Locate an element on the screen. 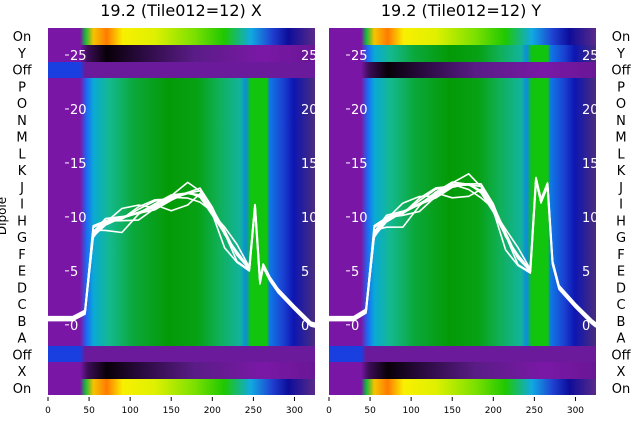 This screenshot has height=440, width=640. x-tick-label: 150 is located at coordinates (171, 411).